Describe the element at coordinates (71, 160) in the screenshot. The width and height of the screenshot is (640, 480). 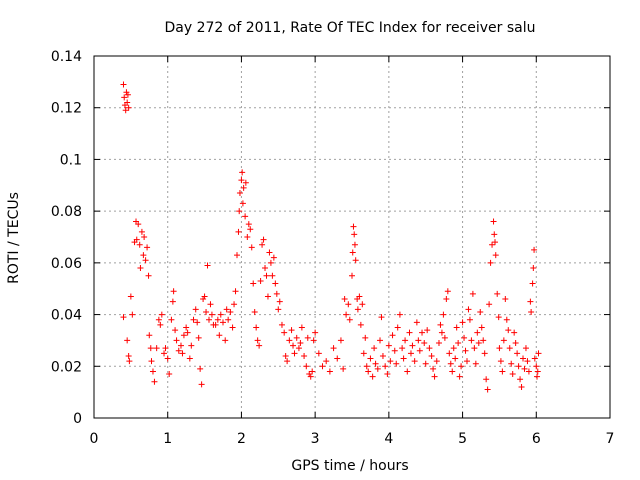
I see `y-tick-label: 0.1` at that location.